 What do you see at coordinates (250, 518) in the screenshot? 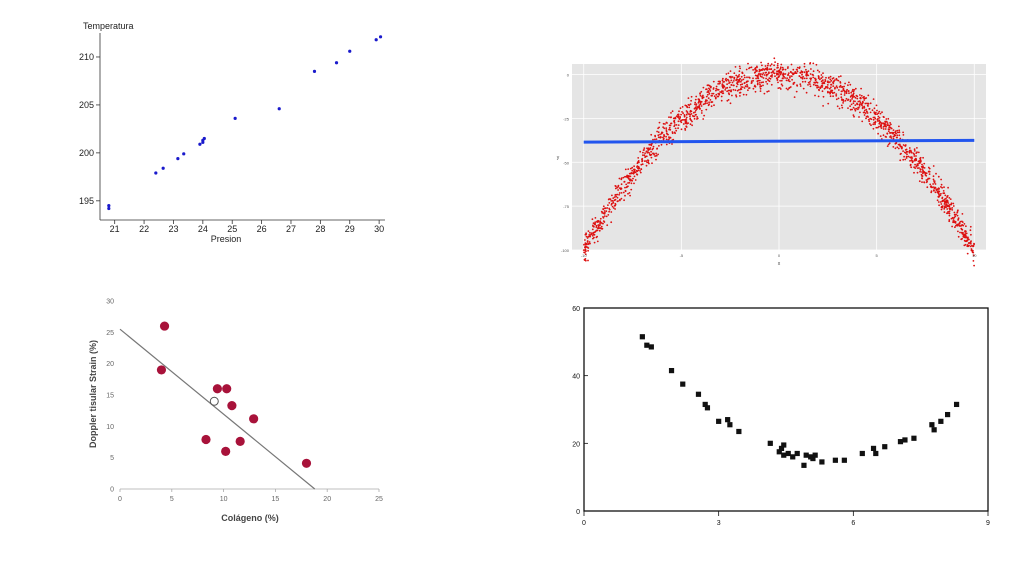
I see `x-axis-label: Colágeno (%)` at bounding box center [250, 518].